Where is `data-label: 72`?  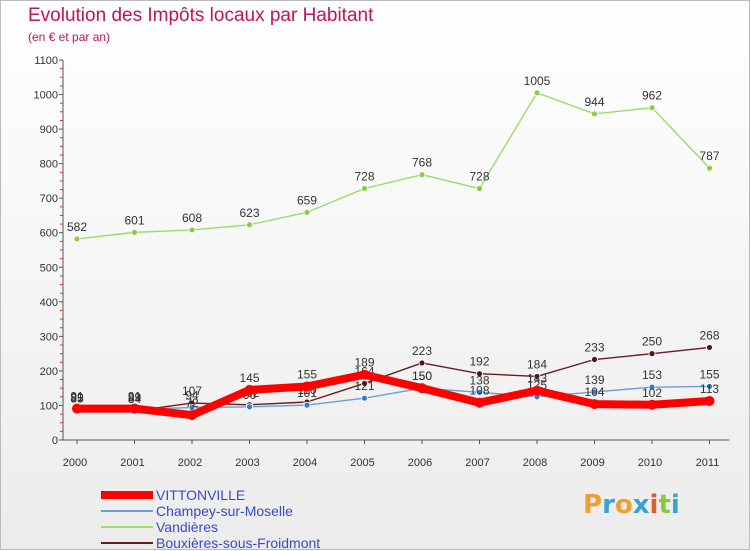 data-label: 72 is located at coordinates (192, 403).